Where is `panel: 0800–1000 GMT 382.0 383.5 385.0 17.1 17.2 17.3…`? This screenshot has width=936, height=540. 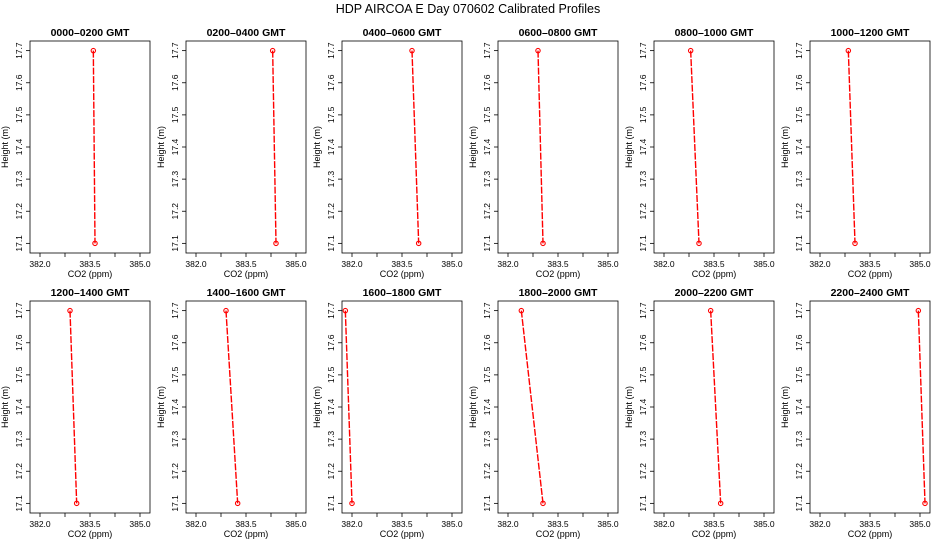
panel: 0800–1000 GMT 382.0 383.5 385.0 17.1 17.2 17.3… is located at coordinates (699, 153).